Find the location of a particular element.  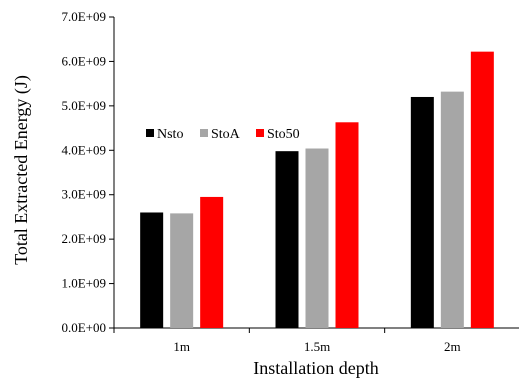

x-axis: 1m 1.5m 2m is located at coordinates (316, 340).